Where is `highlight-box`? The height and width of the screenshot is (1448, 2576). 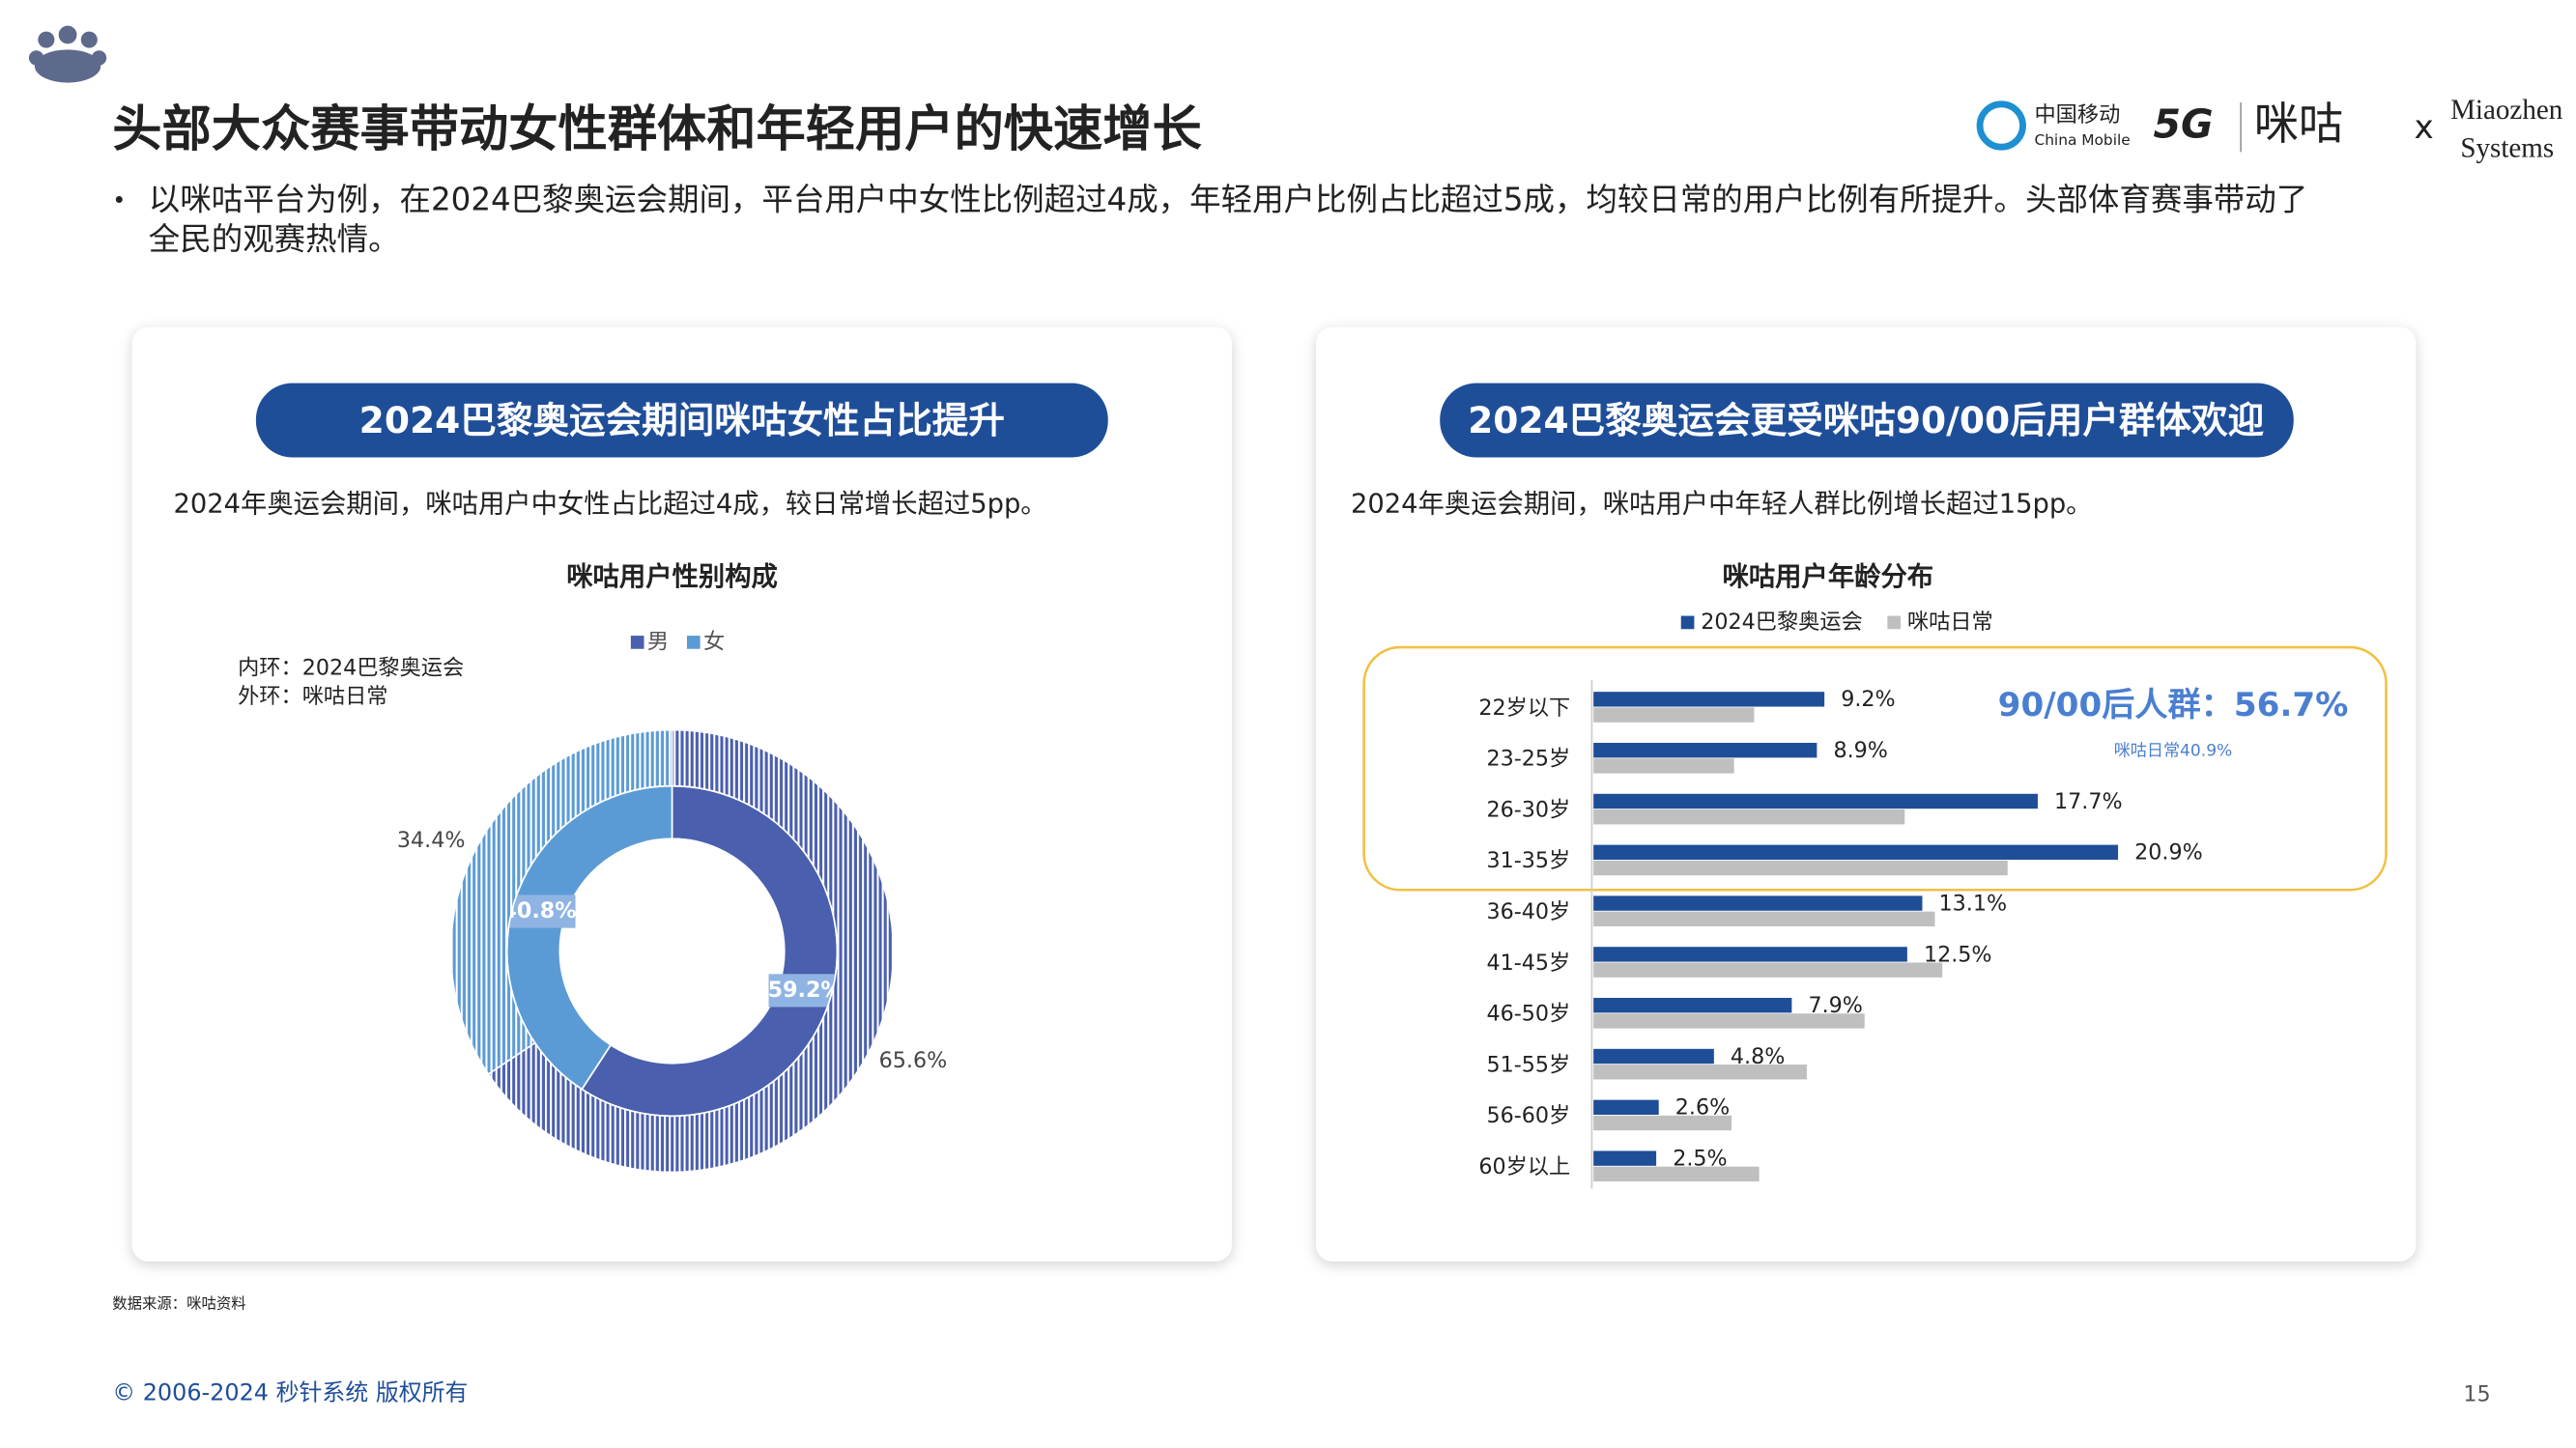
highlight-box is located at coordinates (1875, 768).